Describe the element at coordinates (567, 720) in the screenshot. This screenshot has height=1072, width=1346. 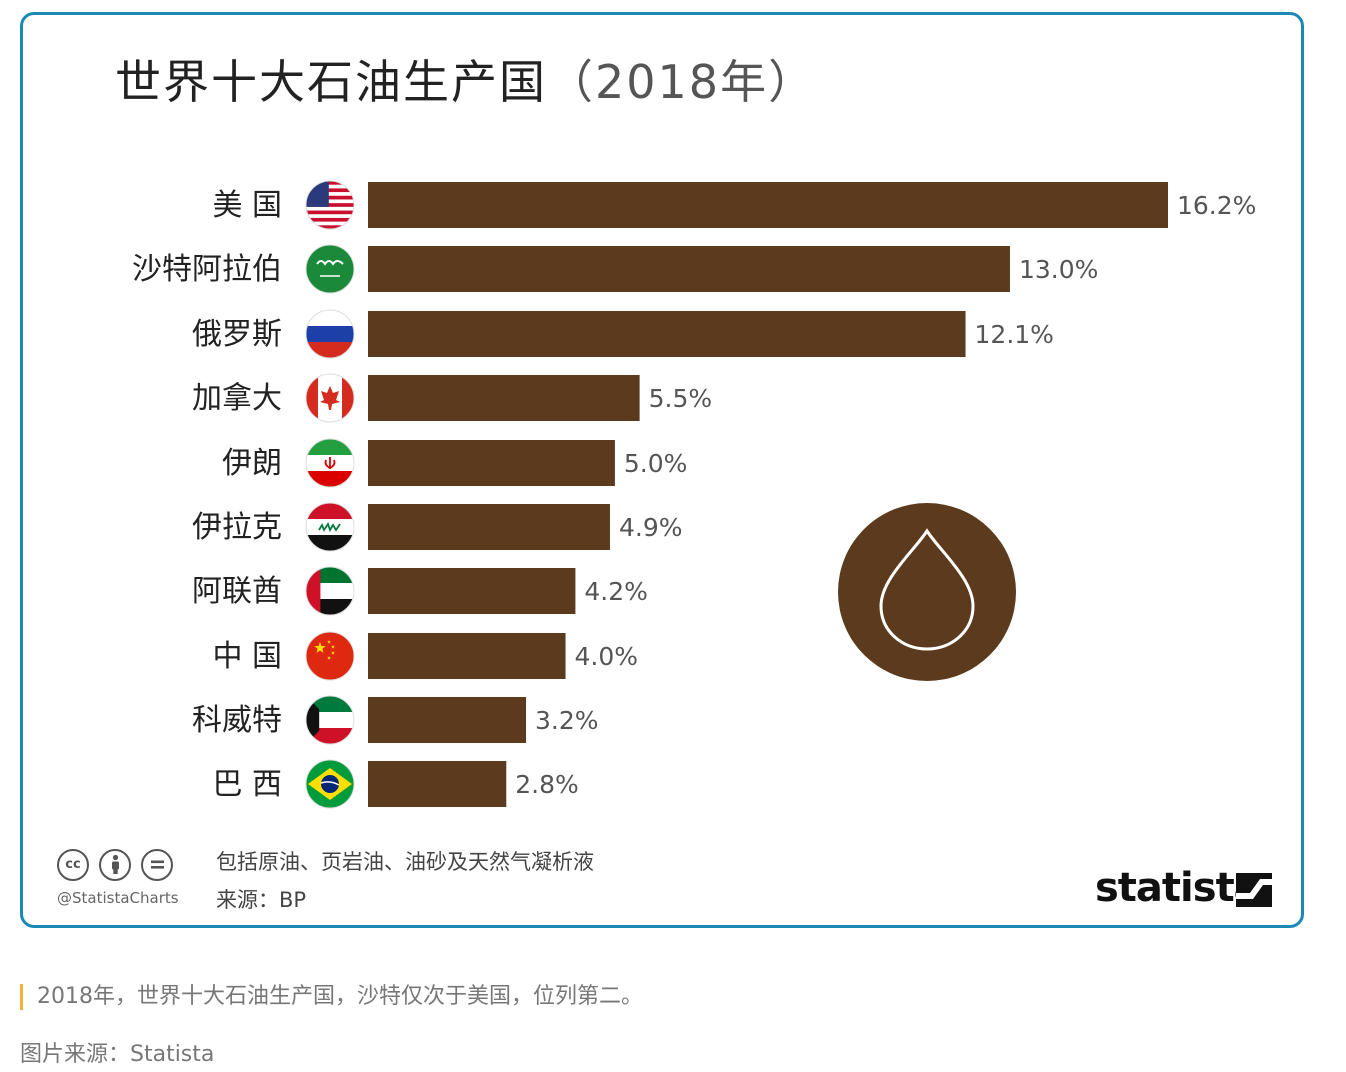
I see `data-label: 3.2%` at that location.